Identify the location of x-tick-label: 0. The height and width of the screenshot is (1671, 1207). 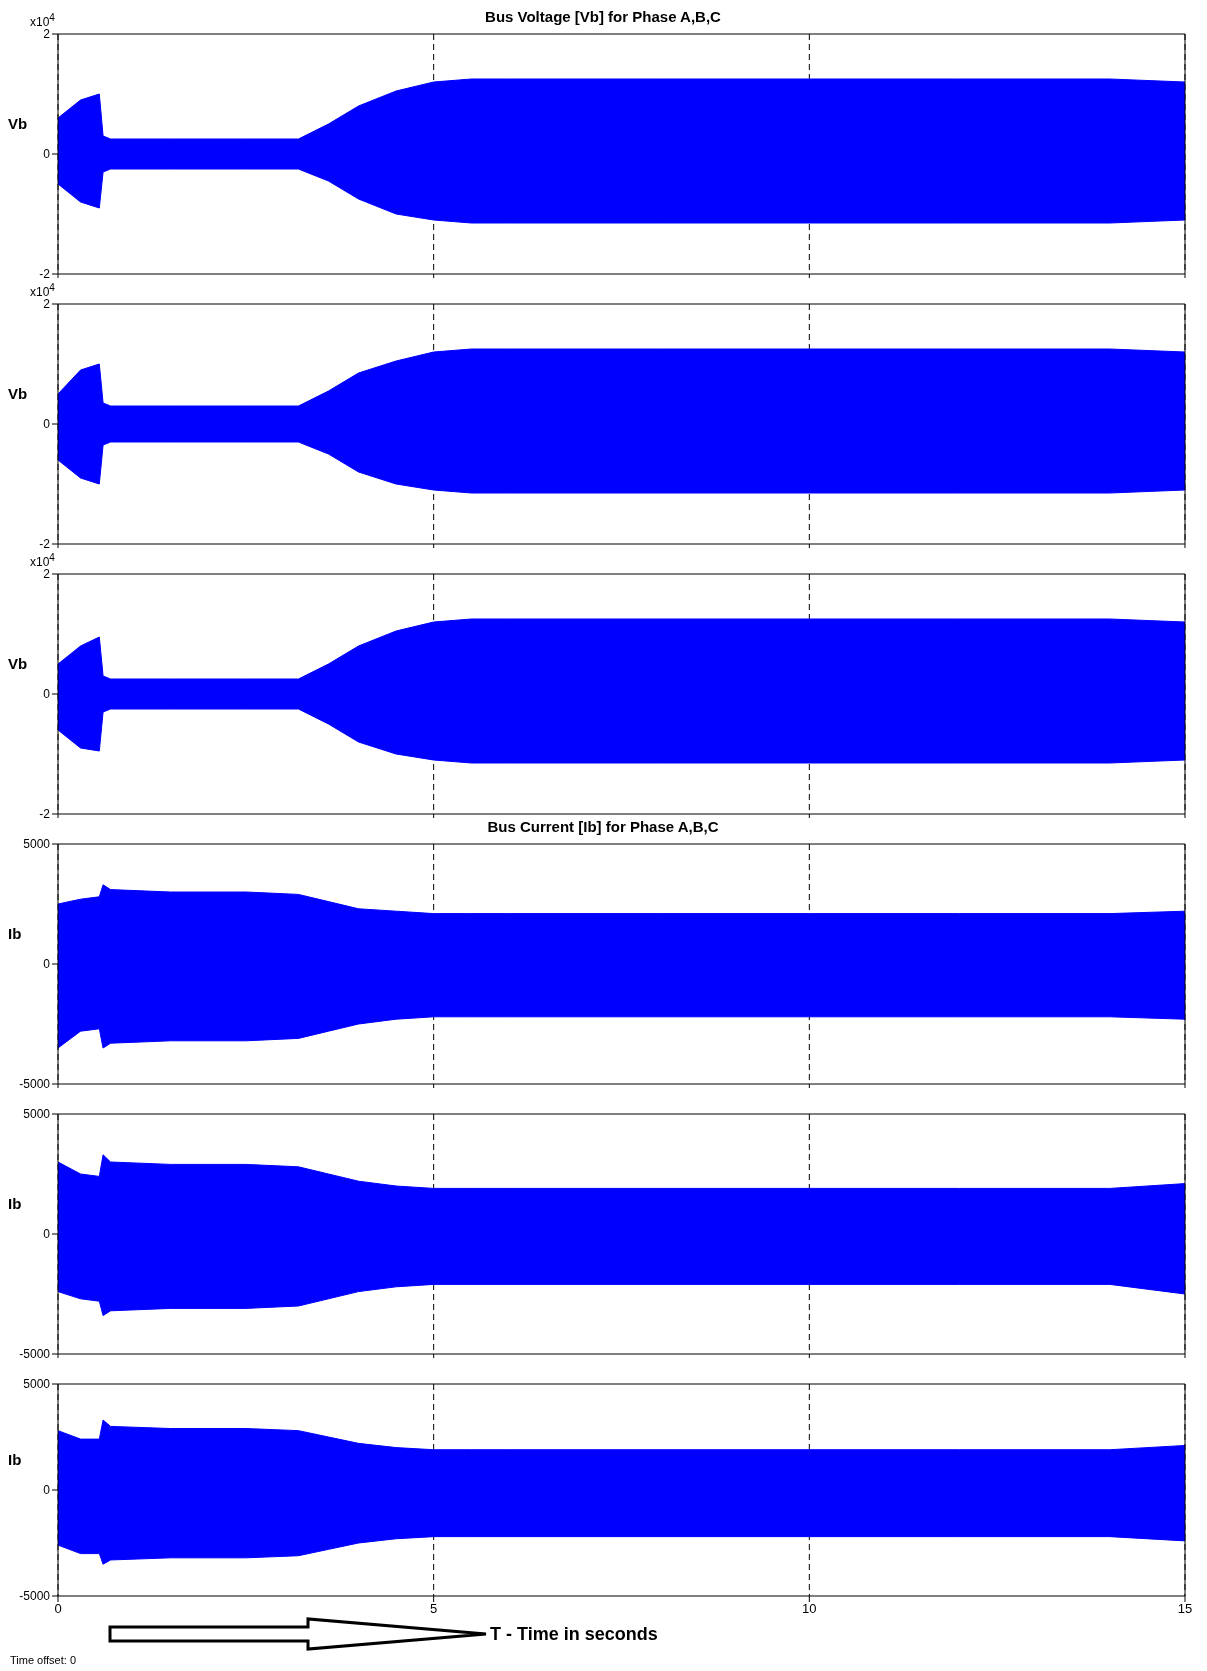
(58, 1609).